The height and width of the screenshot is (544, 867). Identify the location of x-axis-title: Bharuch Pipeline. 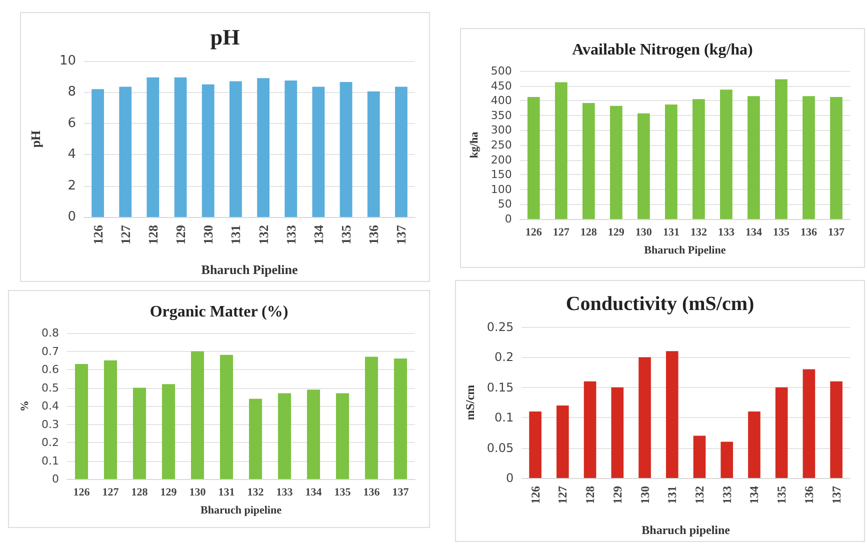
(249, 269).